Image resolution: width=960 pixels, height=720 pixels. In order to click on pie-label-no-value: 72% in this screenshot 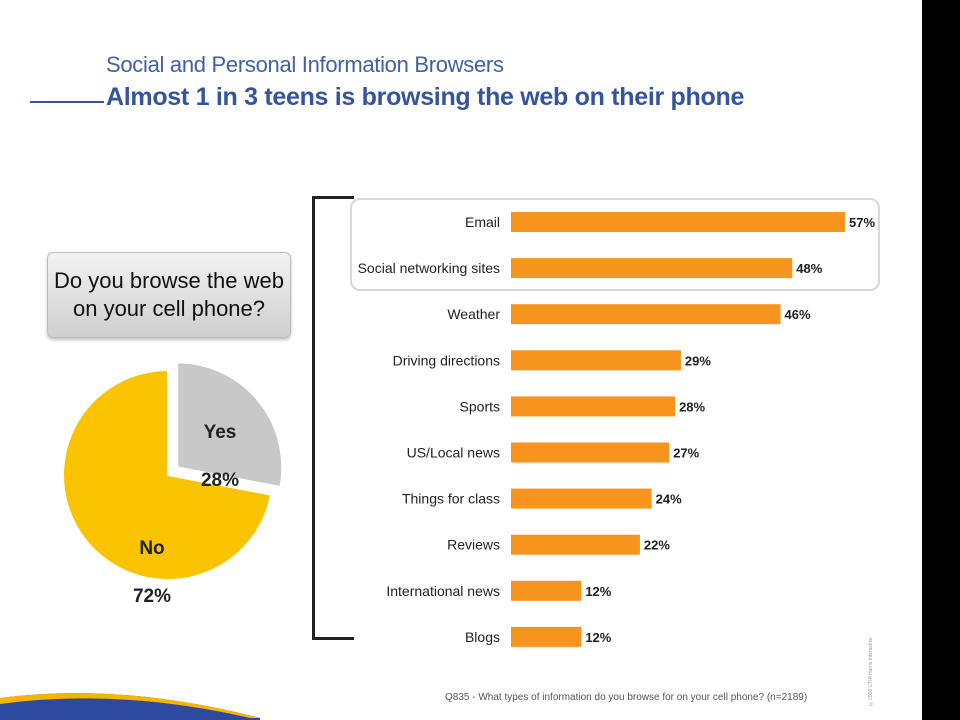, I will do `click(152, 596)`.